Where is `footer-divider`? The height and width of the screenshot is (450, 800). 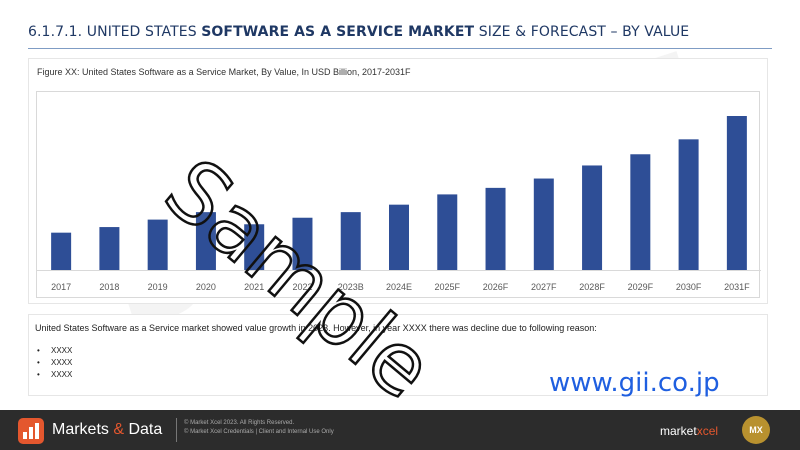 footer-divider is located at coordinates (176, 430).